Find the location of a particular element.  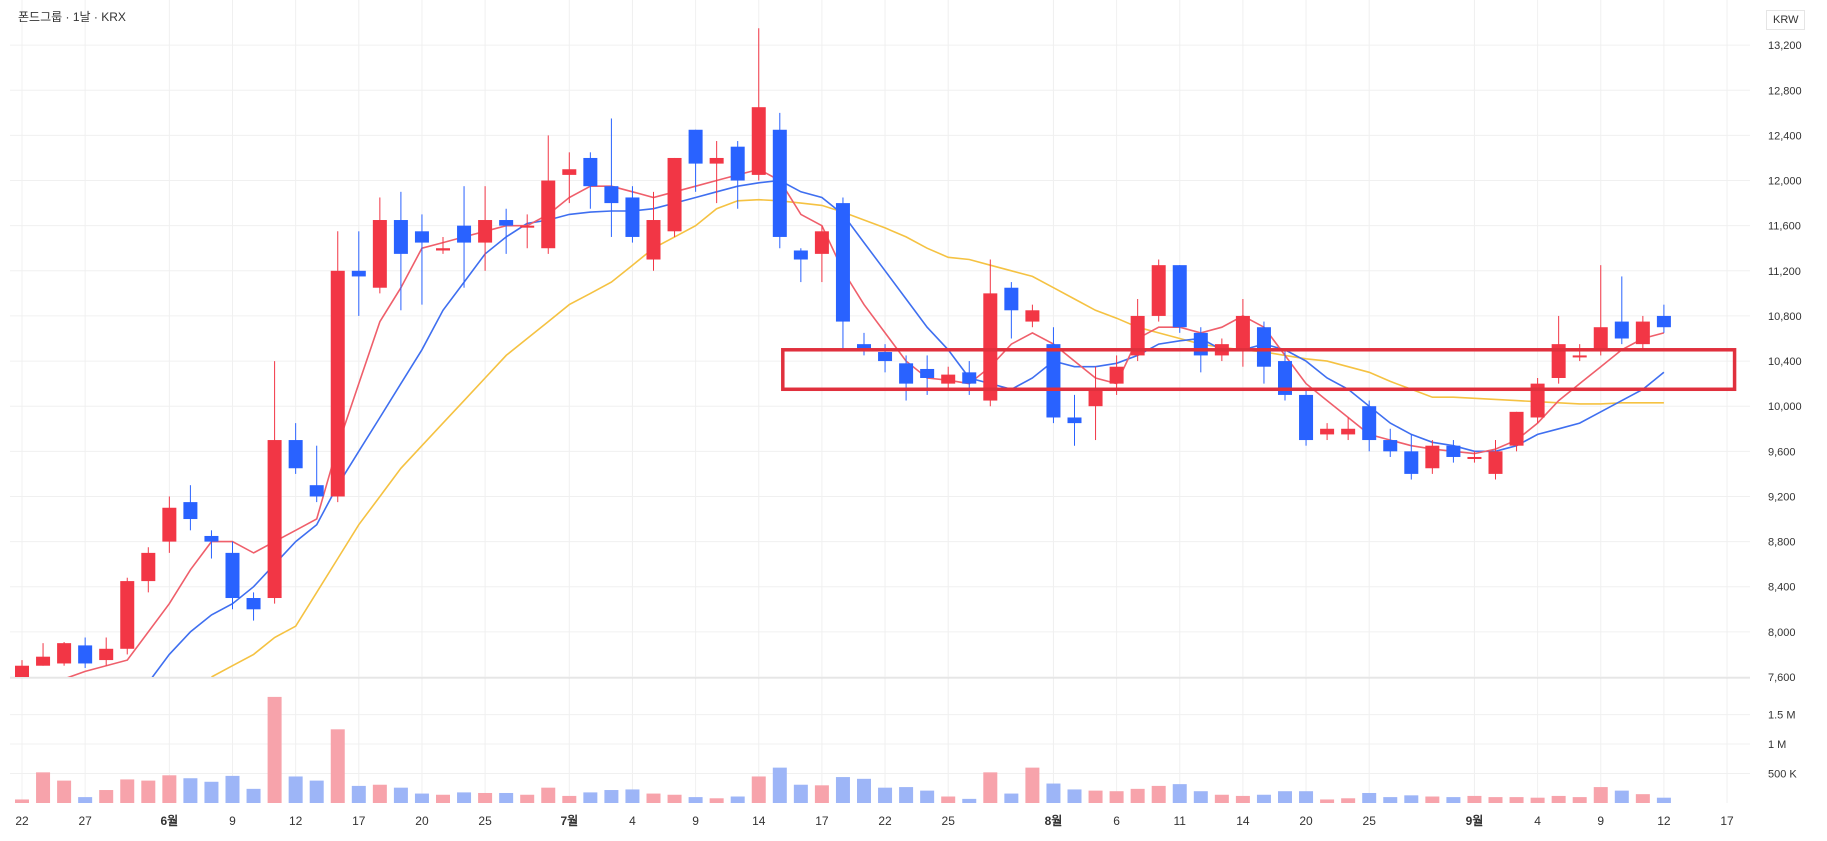

volume-pane is located at coordinates (843, 749).